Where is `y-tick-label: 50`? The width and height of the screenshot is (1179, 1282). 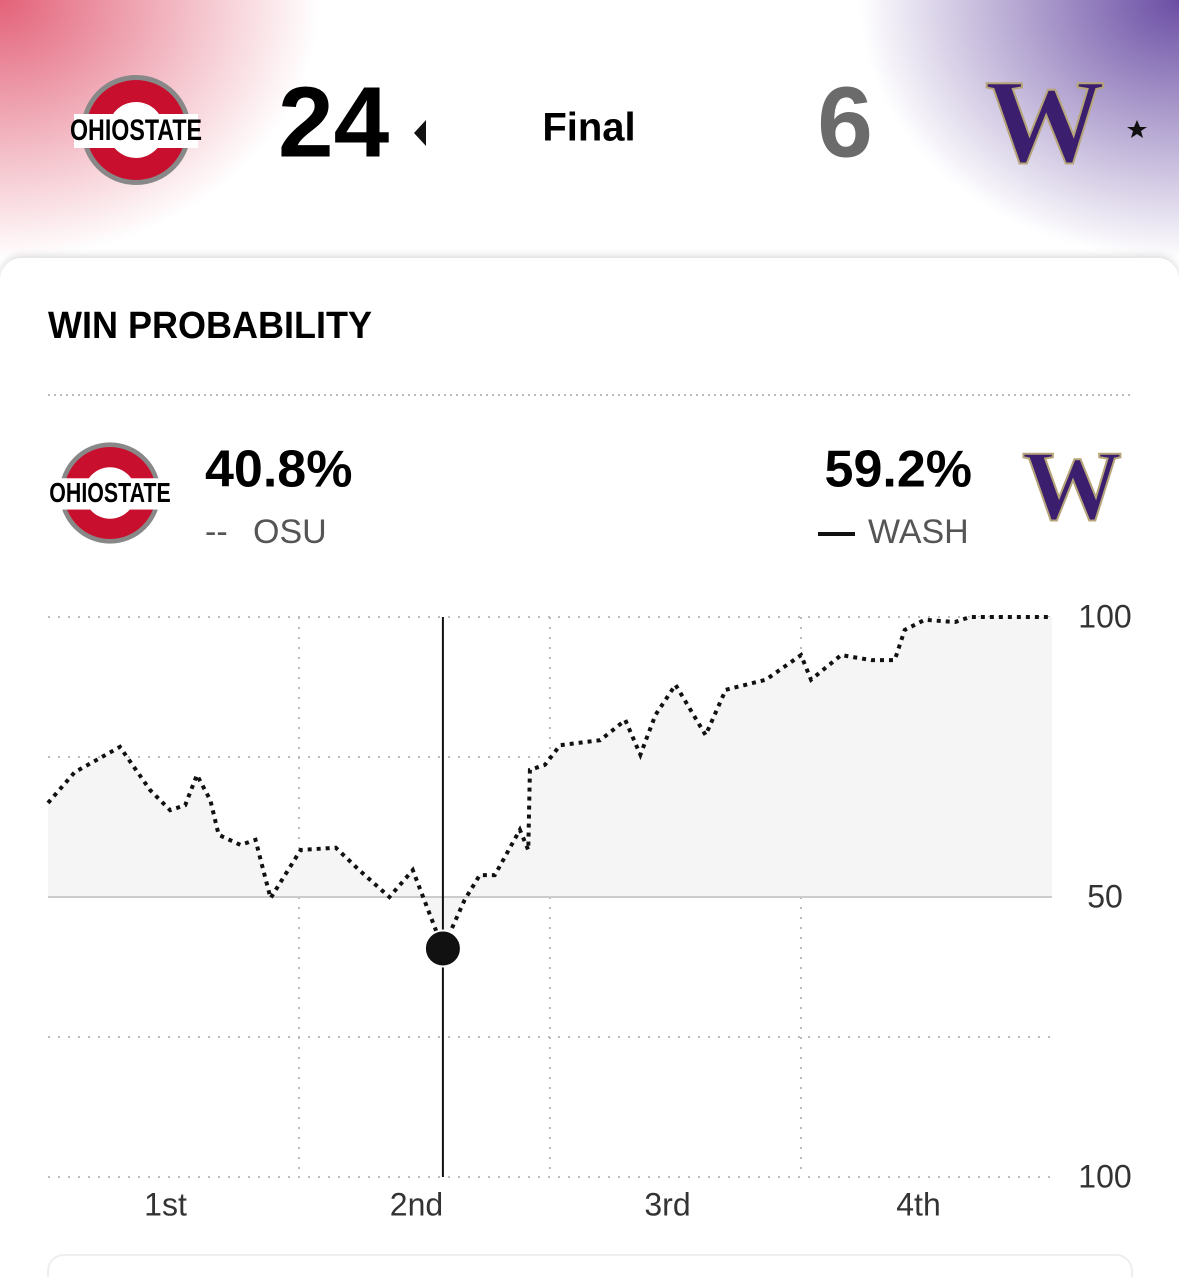 y-tick-label: 50 is located at coordinates (1105, 896).